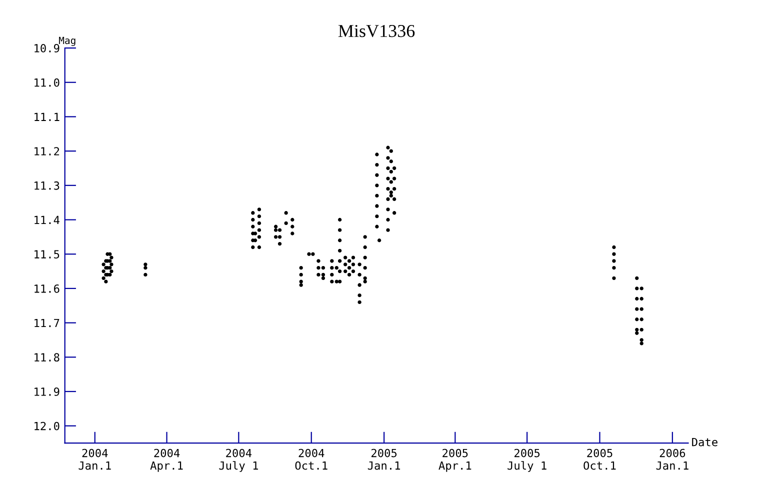 Image resolution: width=763 pixels, height=495 pixels. What do you see at coordinates (455, 460) in the screenshot?
I see `x-tick-label: 2005 Apr.1` at bounding box center [455, 460].